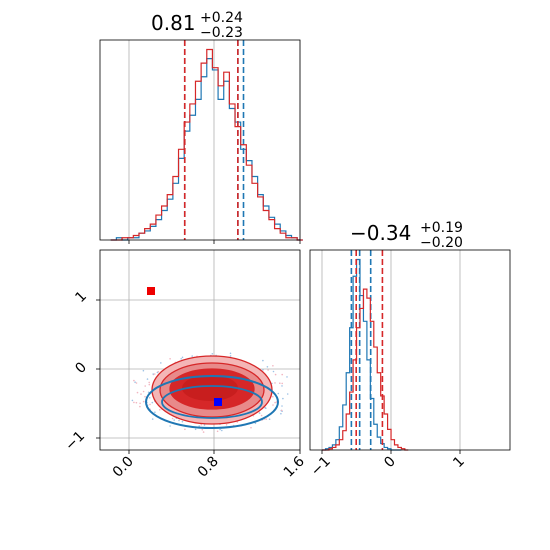 The image size is (550, 550). I want to click on x-tick-label: 1, so click(459, 463).